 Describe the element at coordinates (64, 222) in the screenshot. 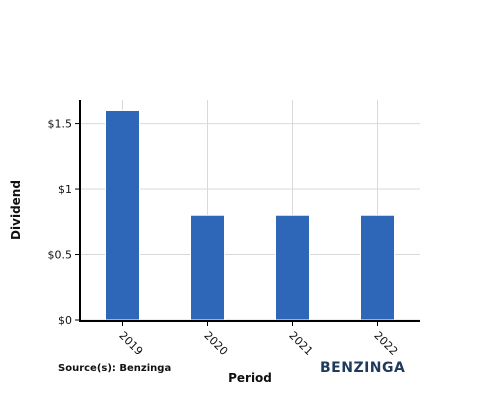

I see `y-ticks: $0 $0.5 $1 $1.5` at that location.